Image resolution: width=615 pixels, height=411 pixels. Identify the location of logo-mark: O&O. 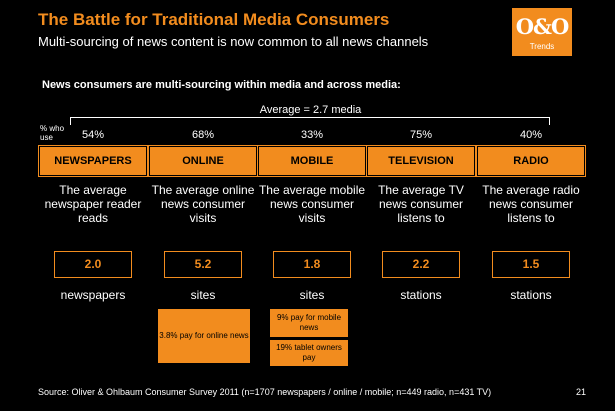
(542, 26).